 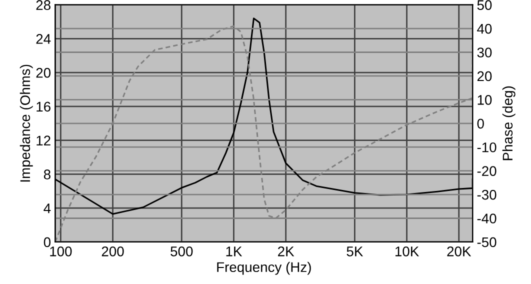 What do you see at coordinates (47, 175) in the screenshot?
I see `y-tick-label: 8` at bounding box center [47, 175].